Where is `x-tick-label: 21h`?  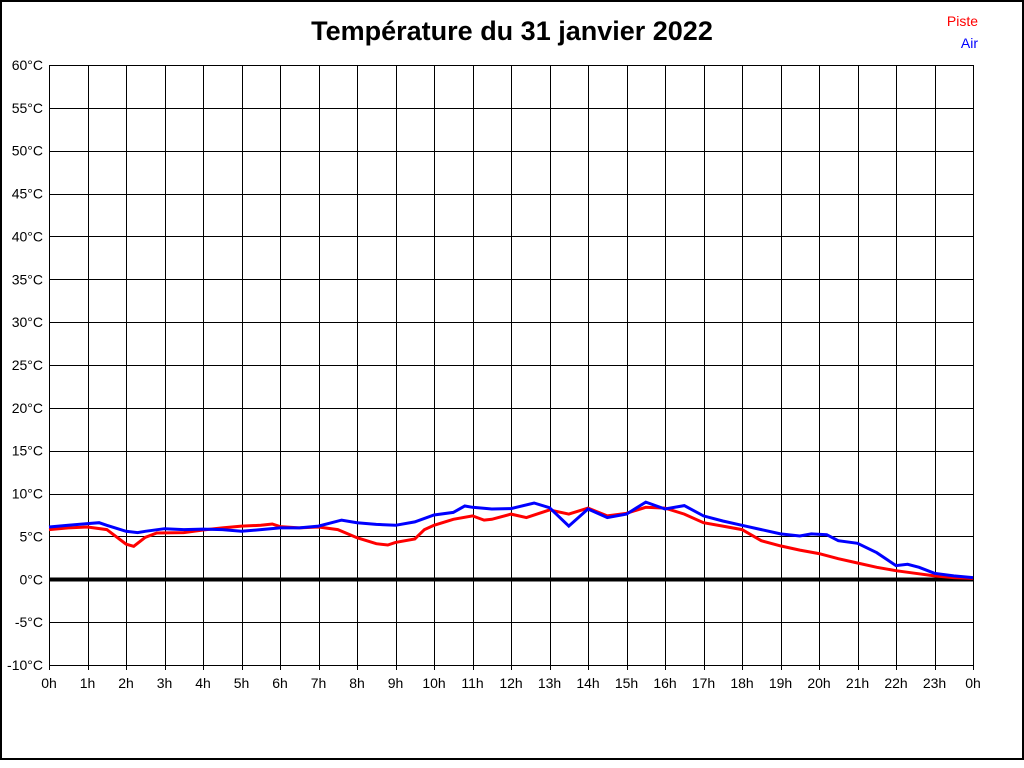
x-tick-label: 21h is located at coordinates (857, 683).